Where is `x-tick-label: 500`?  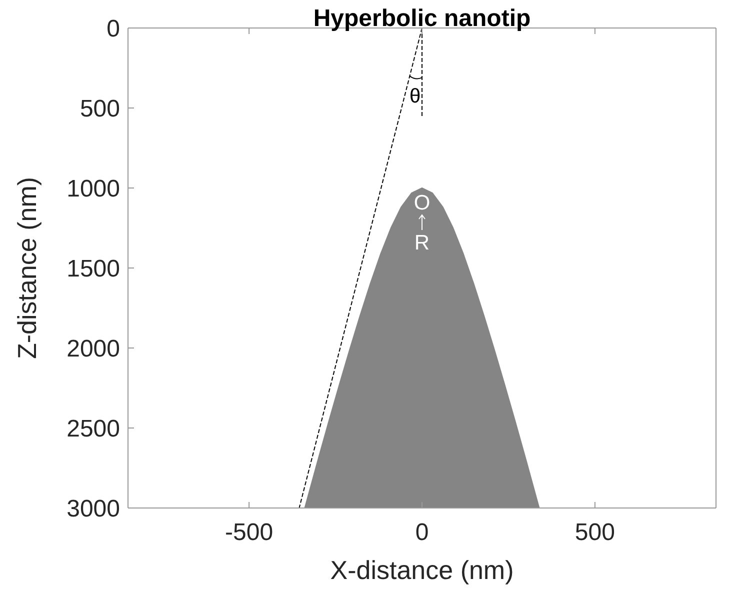 x-tick-label: 500 is located at coordinates (594, 532).